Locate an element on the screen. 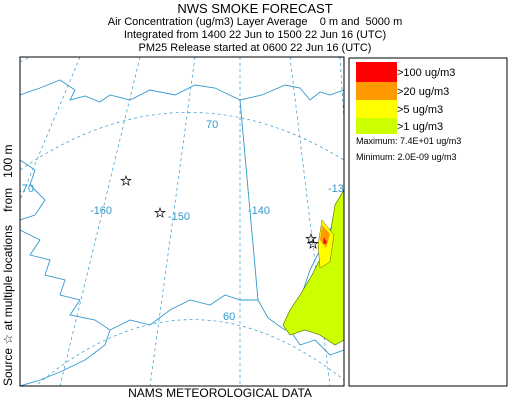 This screenshot has width=509, height=401. graticule-label: 70 is located at coordinates (212, 125).